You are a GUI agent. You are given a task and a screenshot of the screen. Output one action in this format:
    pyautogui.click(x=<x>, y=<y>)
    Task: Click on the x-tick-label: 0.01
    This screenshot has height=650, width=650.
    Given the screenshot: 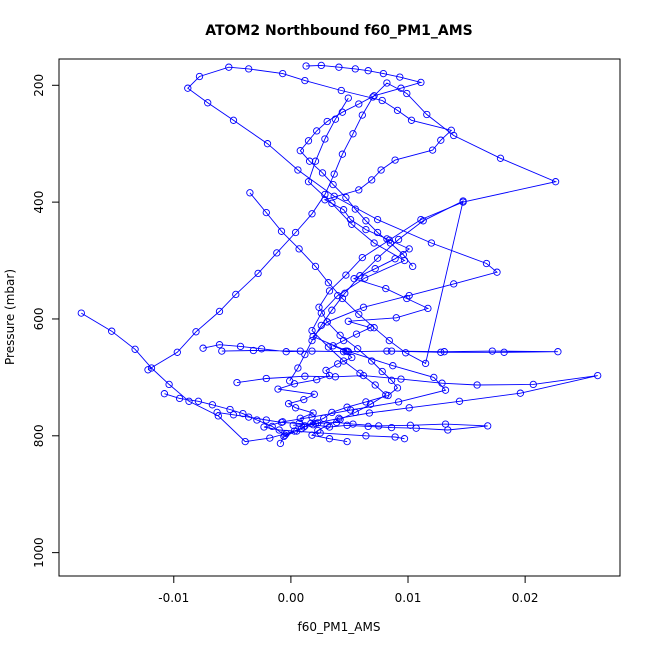 What is the action you would take?
    pyautogui.click(x=408, y=598)
    